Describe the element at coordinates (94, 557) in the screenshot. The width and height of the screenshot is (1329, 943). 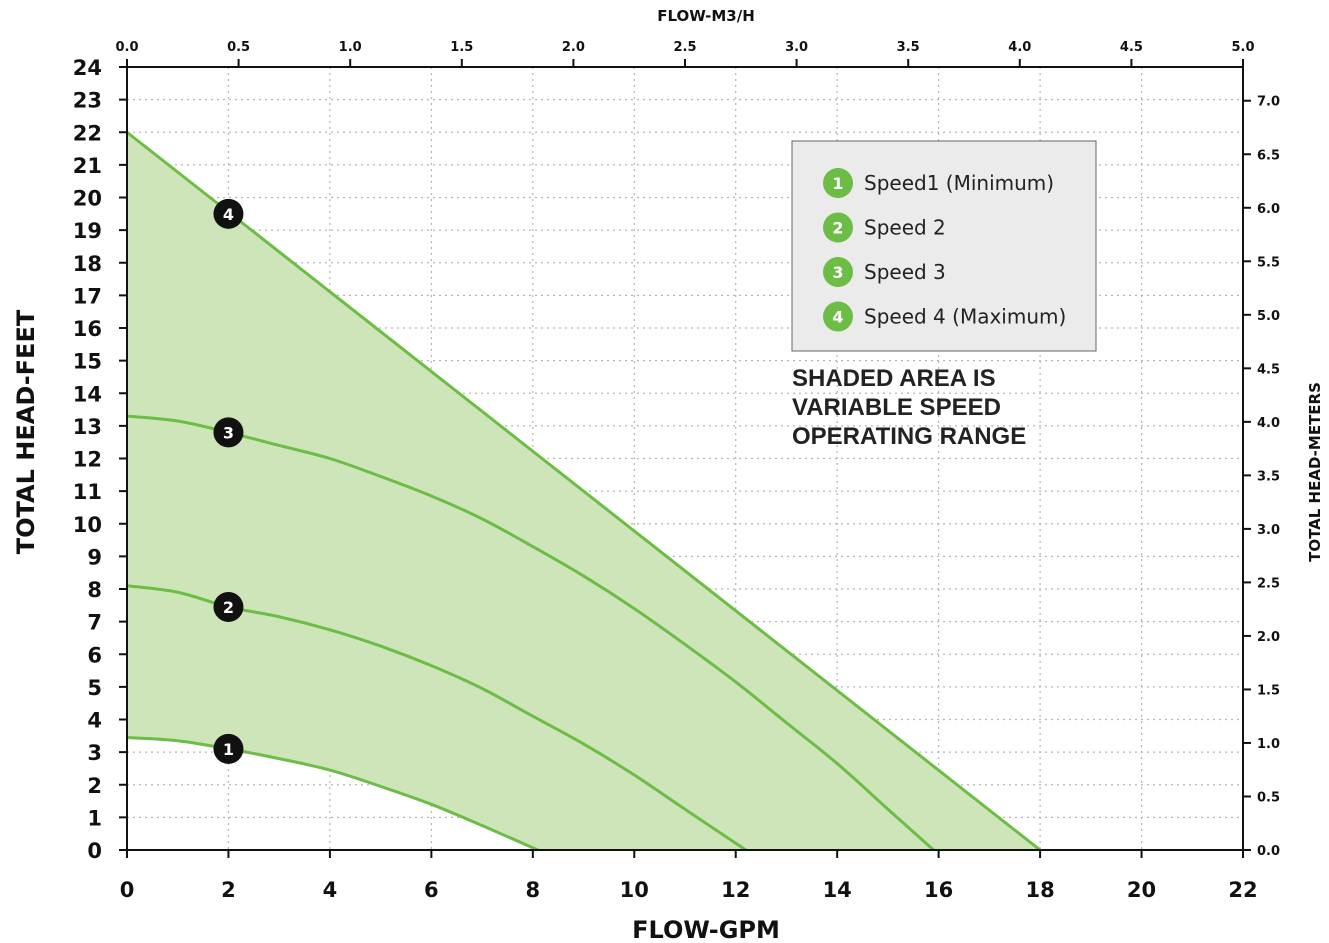
I see `y-tick-label: 9` at that location.